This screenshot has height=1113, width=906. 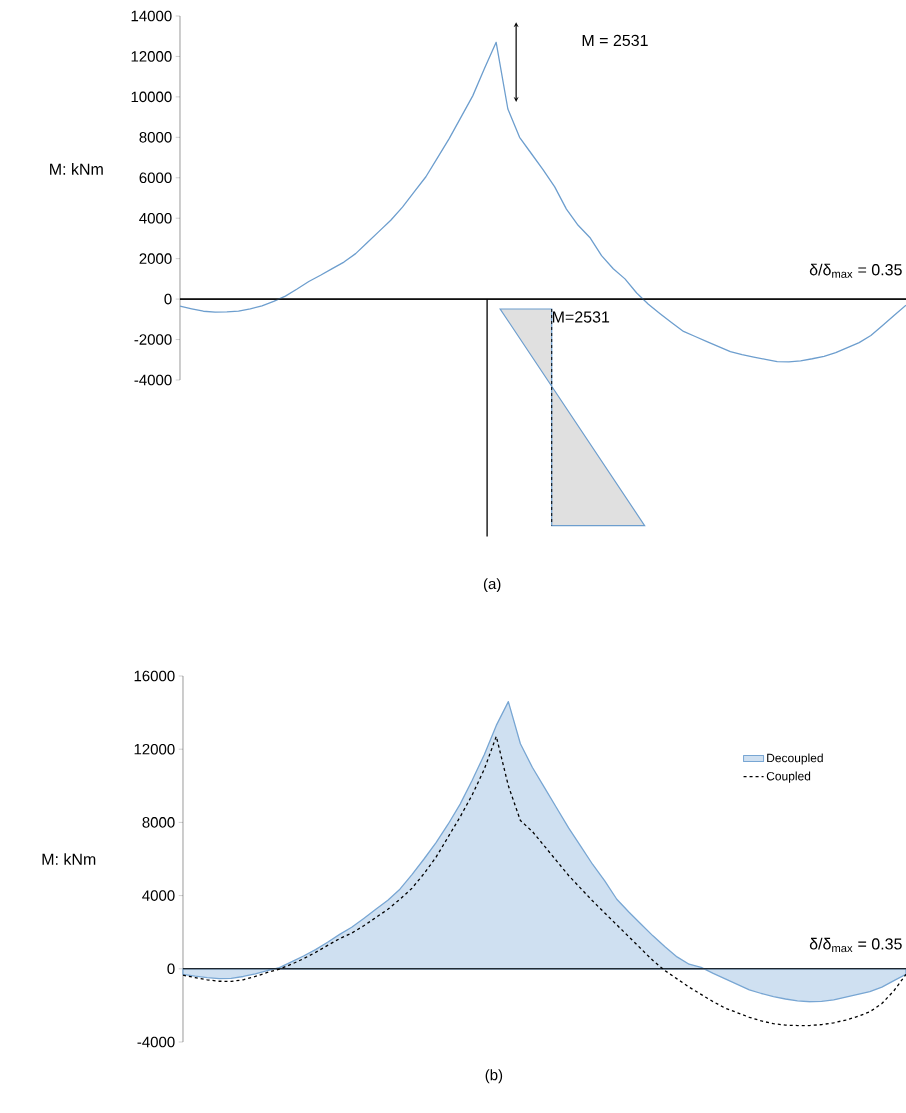 What do you see at coordinates (615, 40) in the screenshot?
I see `annotation: M = 2531` at bounding box center [615, 40].